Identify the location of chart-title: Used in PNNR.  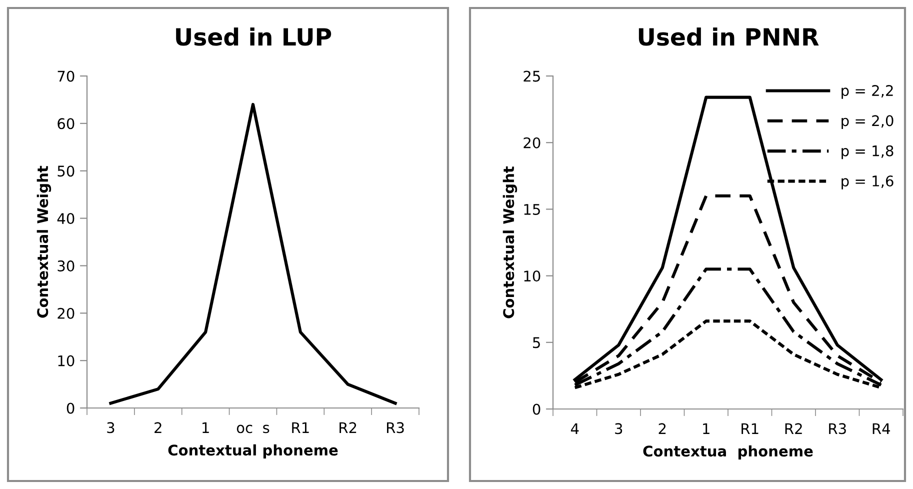
(728, 37).